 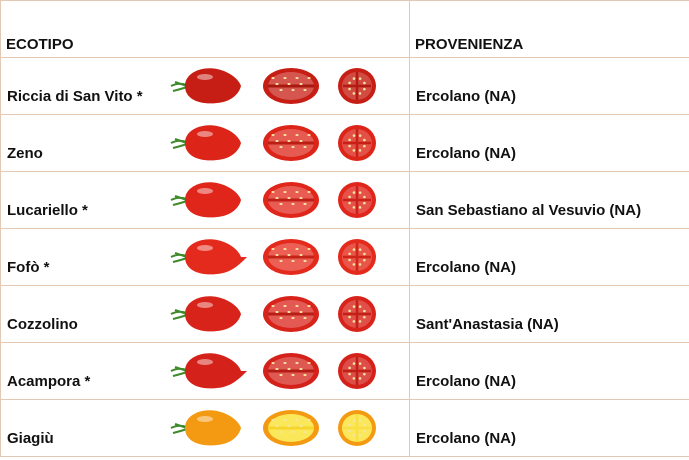 I want to click on ecotype-name: Lucariello *, so click(x=47, y=210).